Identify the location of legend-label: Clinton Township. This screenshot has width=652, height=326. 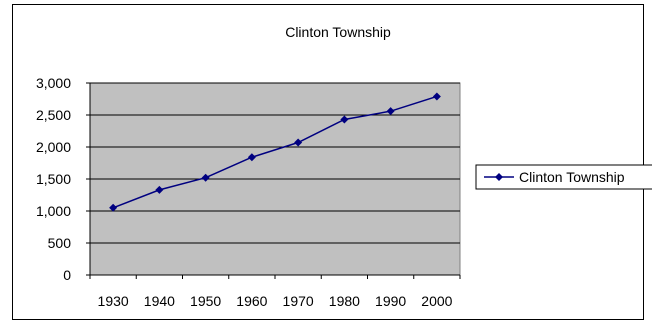
(572, 177).